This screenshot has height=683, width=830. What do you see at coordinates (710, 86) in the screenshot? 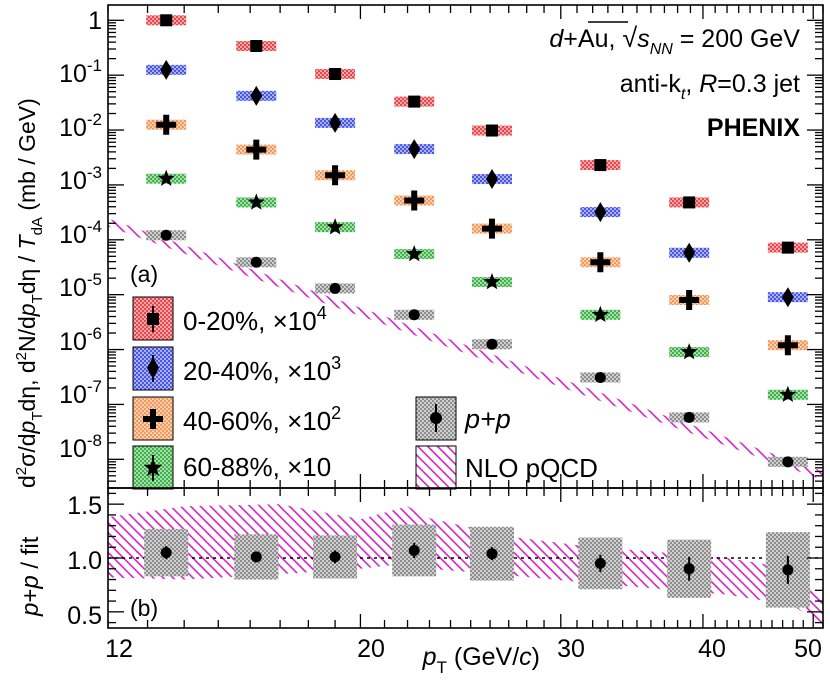
I see `jet-definition-label: anti-kt, R=0.3 jet` at bounding box center [710, 86].